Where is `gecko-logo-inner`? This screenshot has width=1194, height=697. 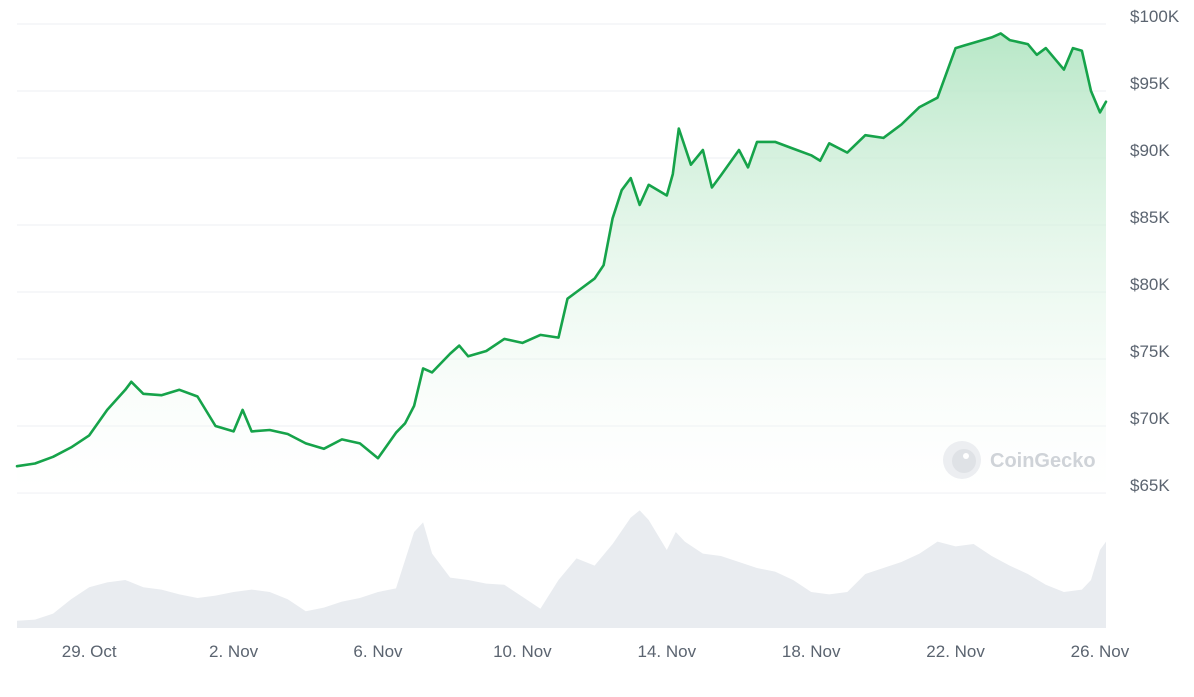 gecko-logo-inner is located at coordinates (964, 461).